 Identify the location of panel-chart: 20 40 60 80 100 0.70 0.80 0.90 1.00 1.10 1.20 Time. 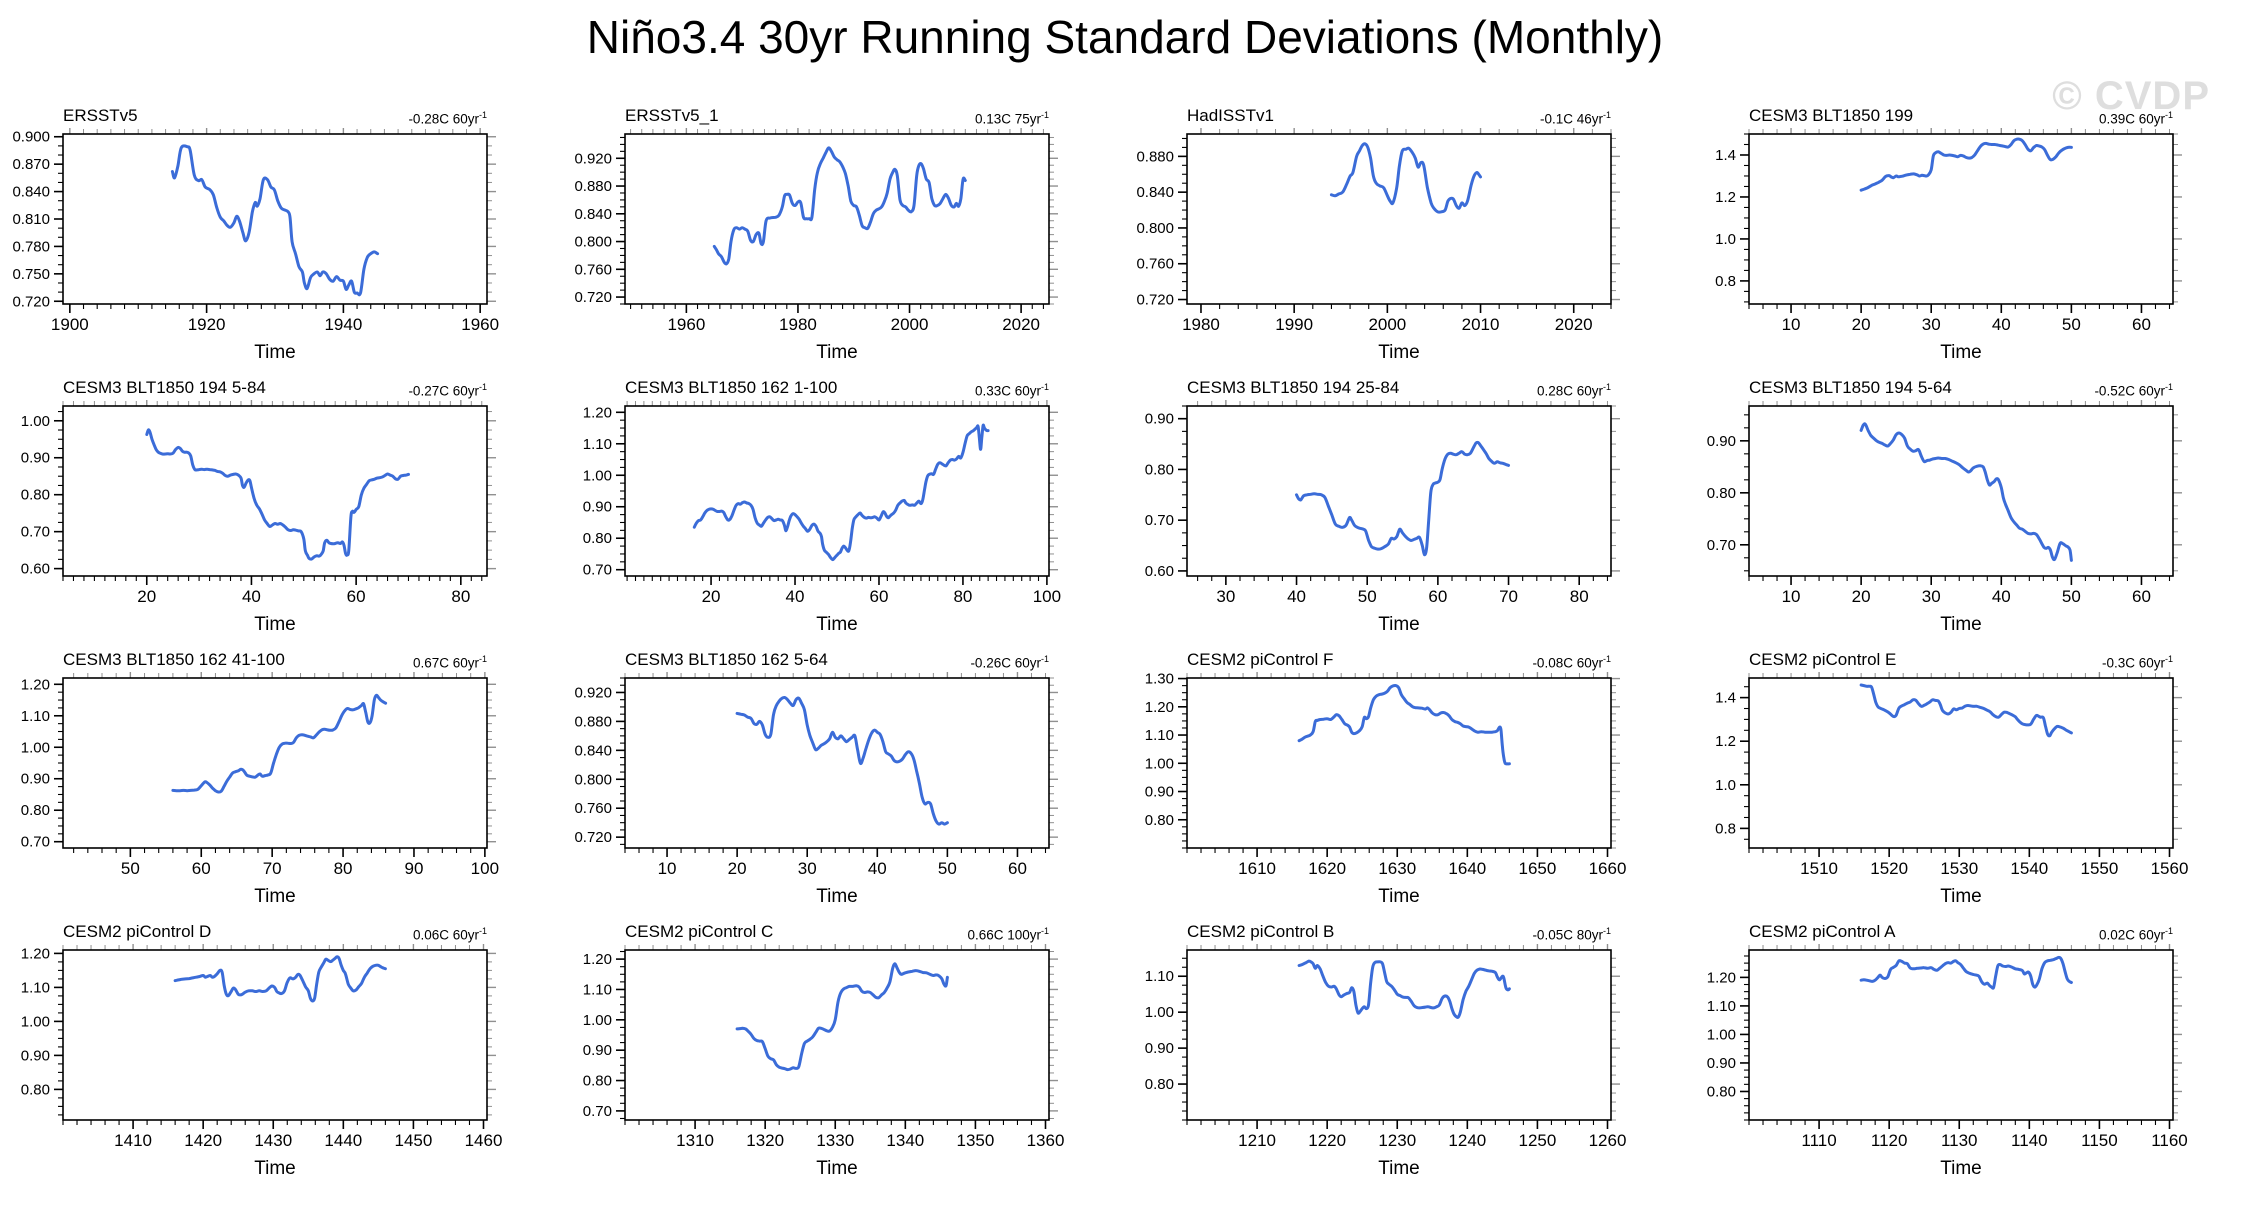
(822, 516).